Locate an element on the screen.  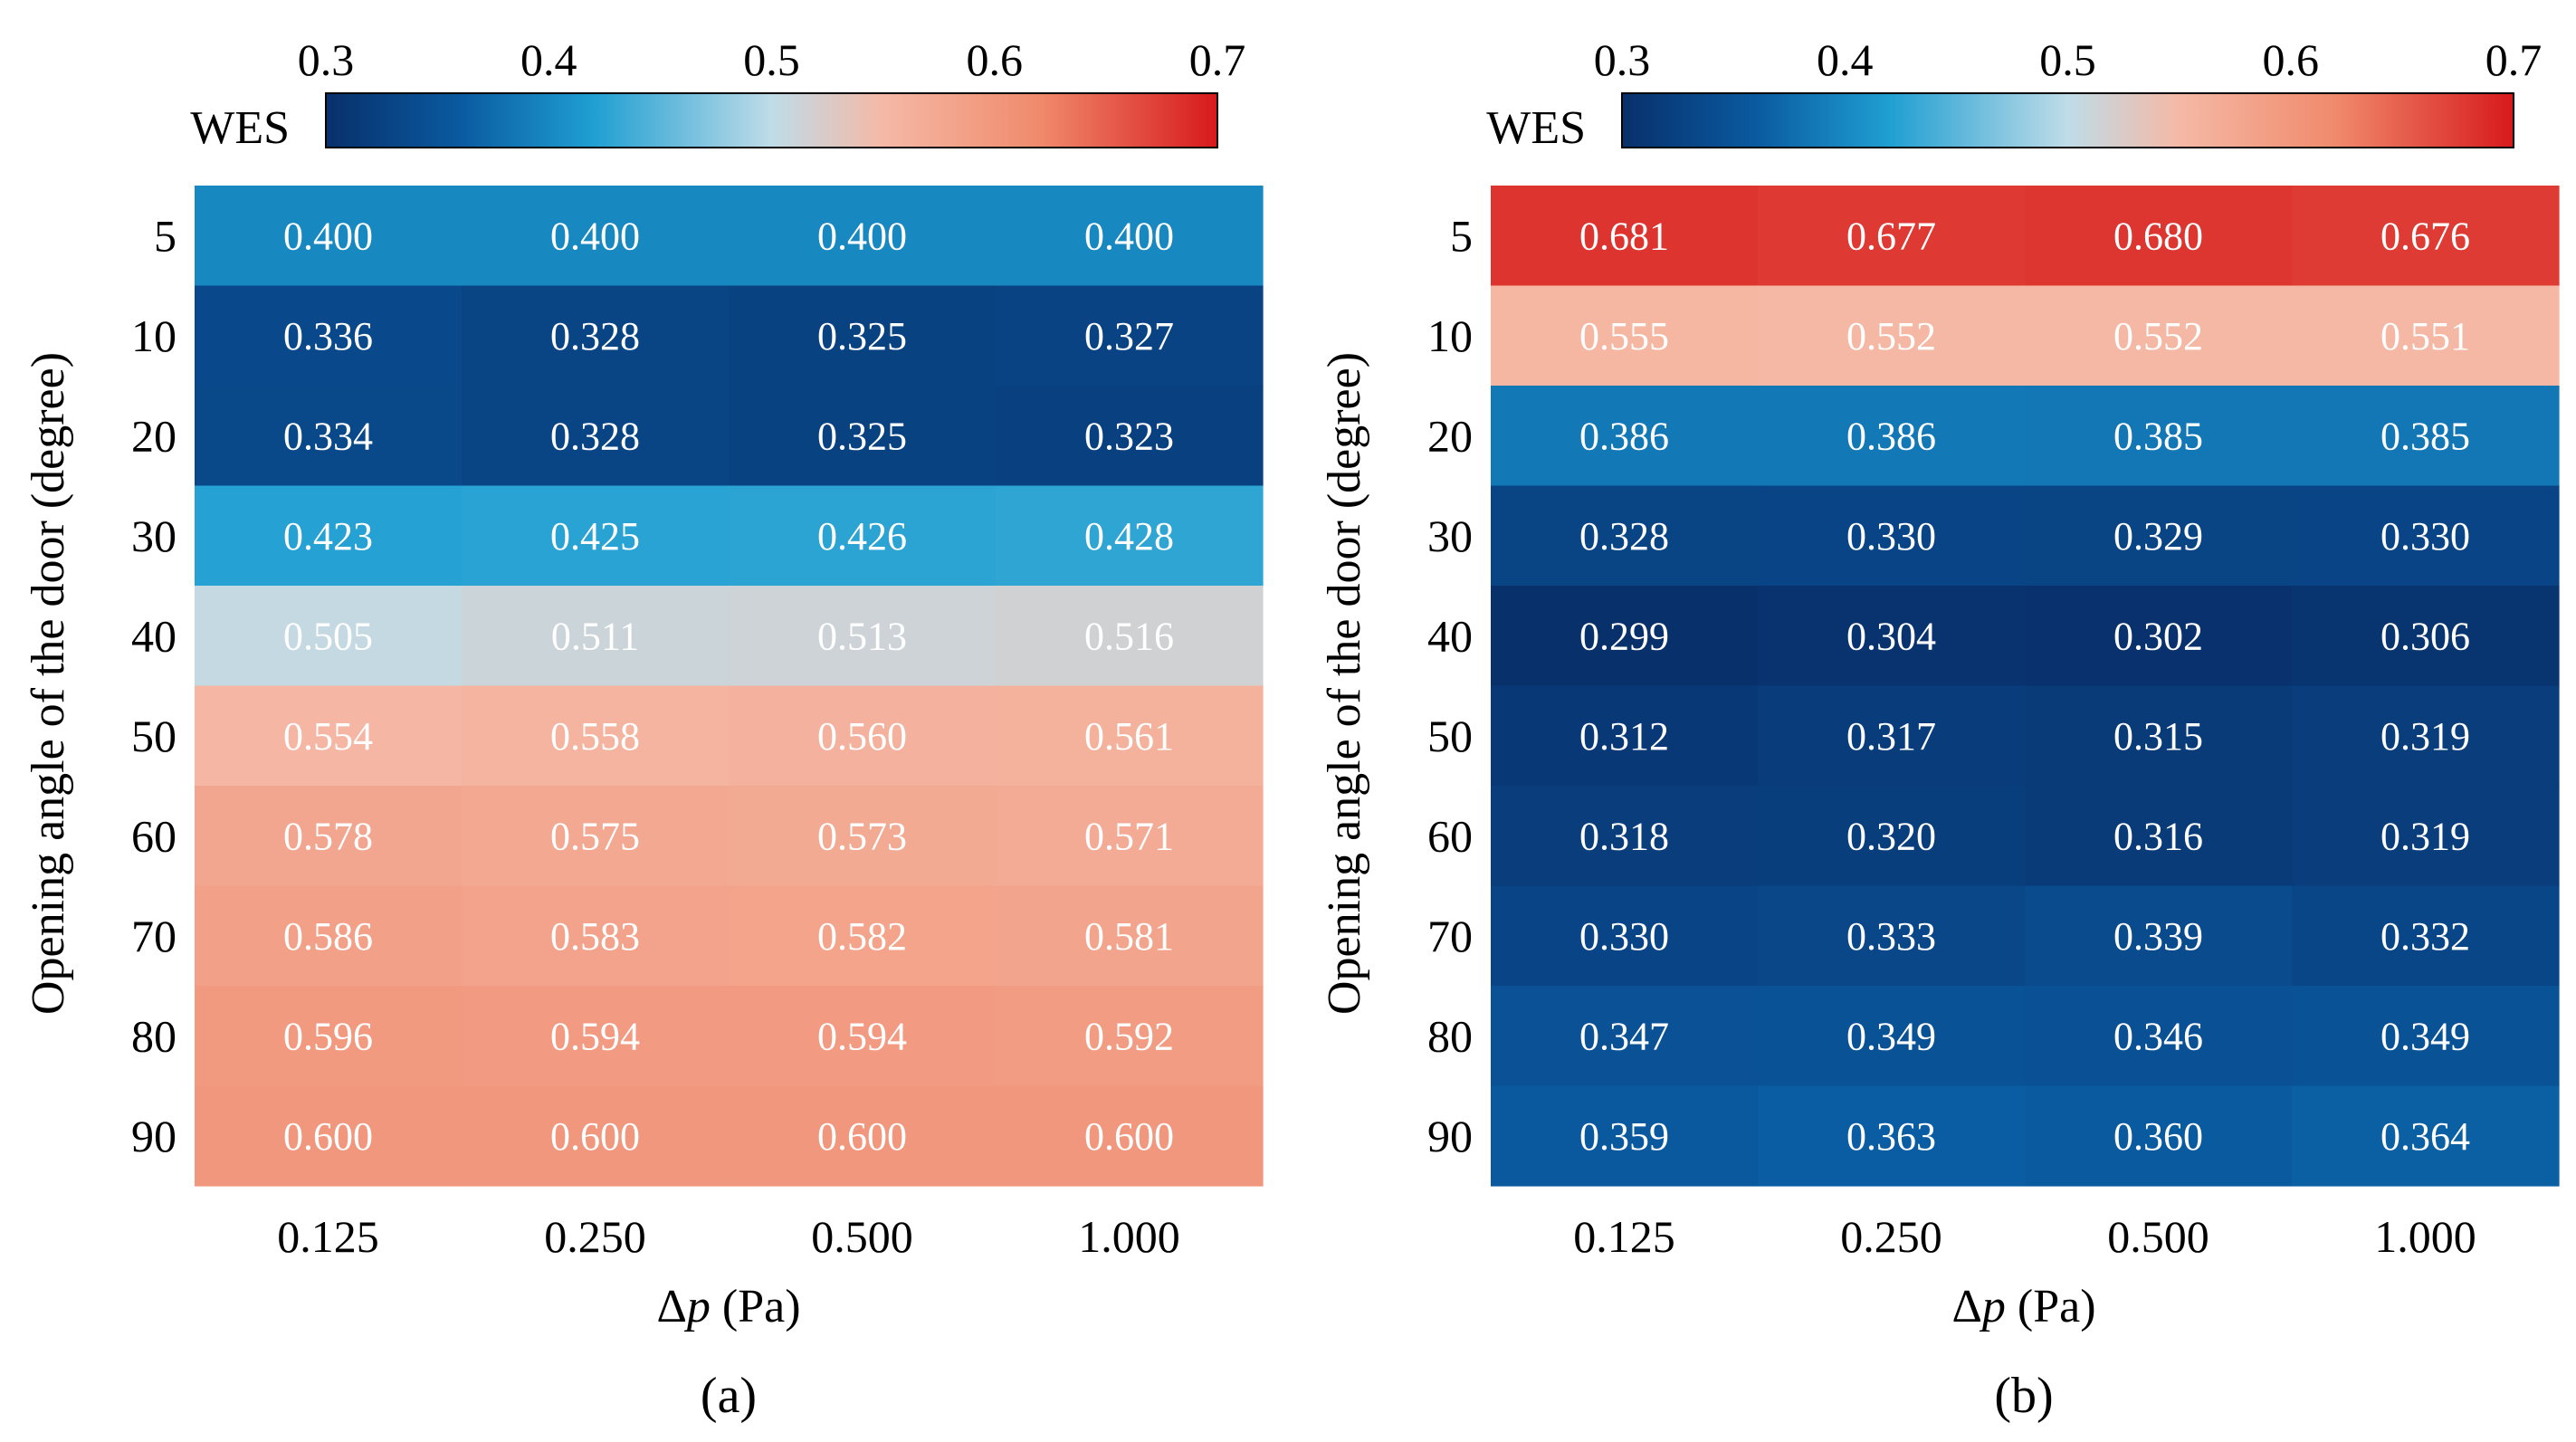
cell-value-label: 0.317 is located at coordinates (1891, 736).